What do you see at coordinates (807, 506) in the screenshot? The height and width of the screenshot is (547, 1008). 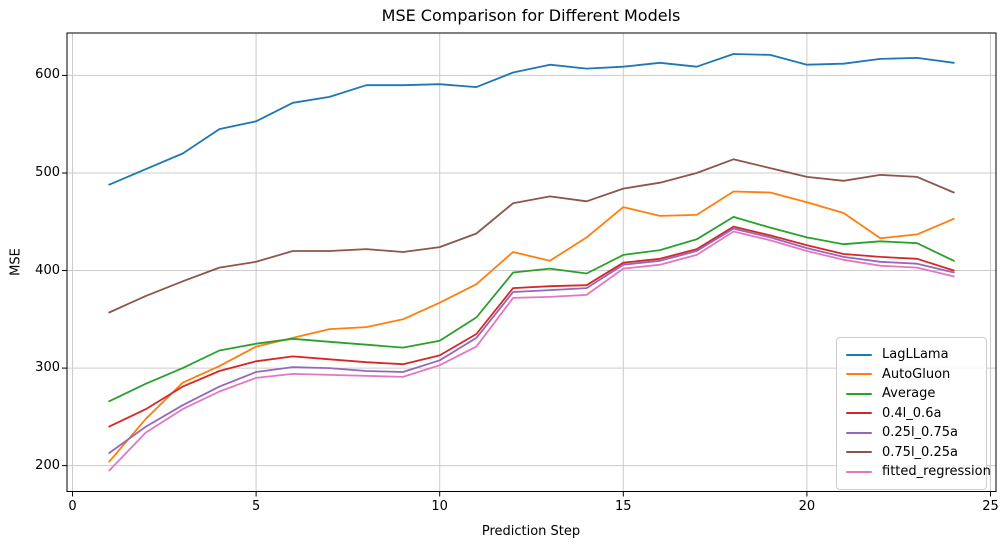 I see `x-tick-label: 20` at bounding box center [807, 506].